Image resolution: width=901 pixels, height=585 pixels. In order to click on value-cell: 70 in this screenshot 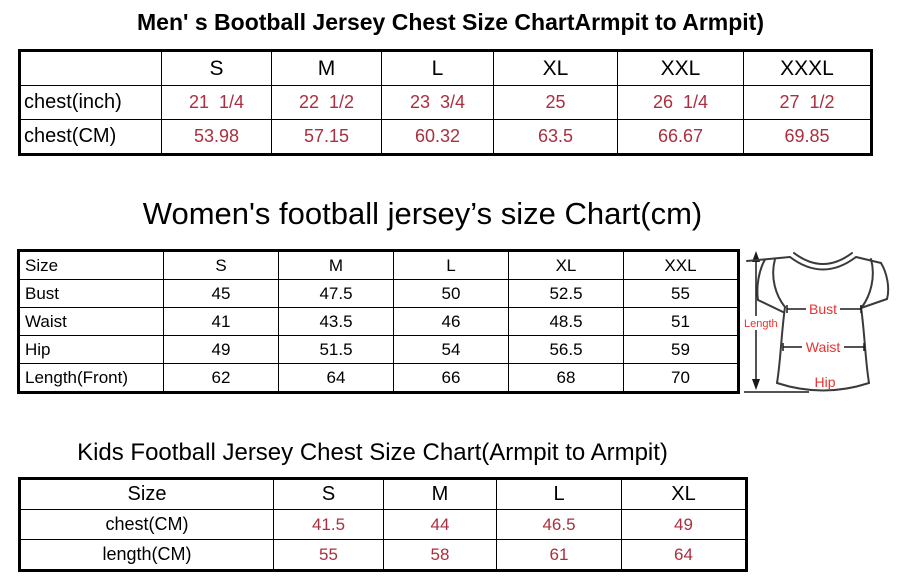, I will do `click(681, 378)`.